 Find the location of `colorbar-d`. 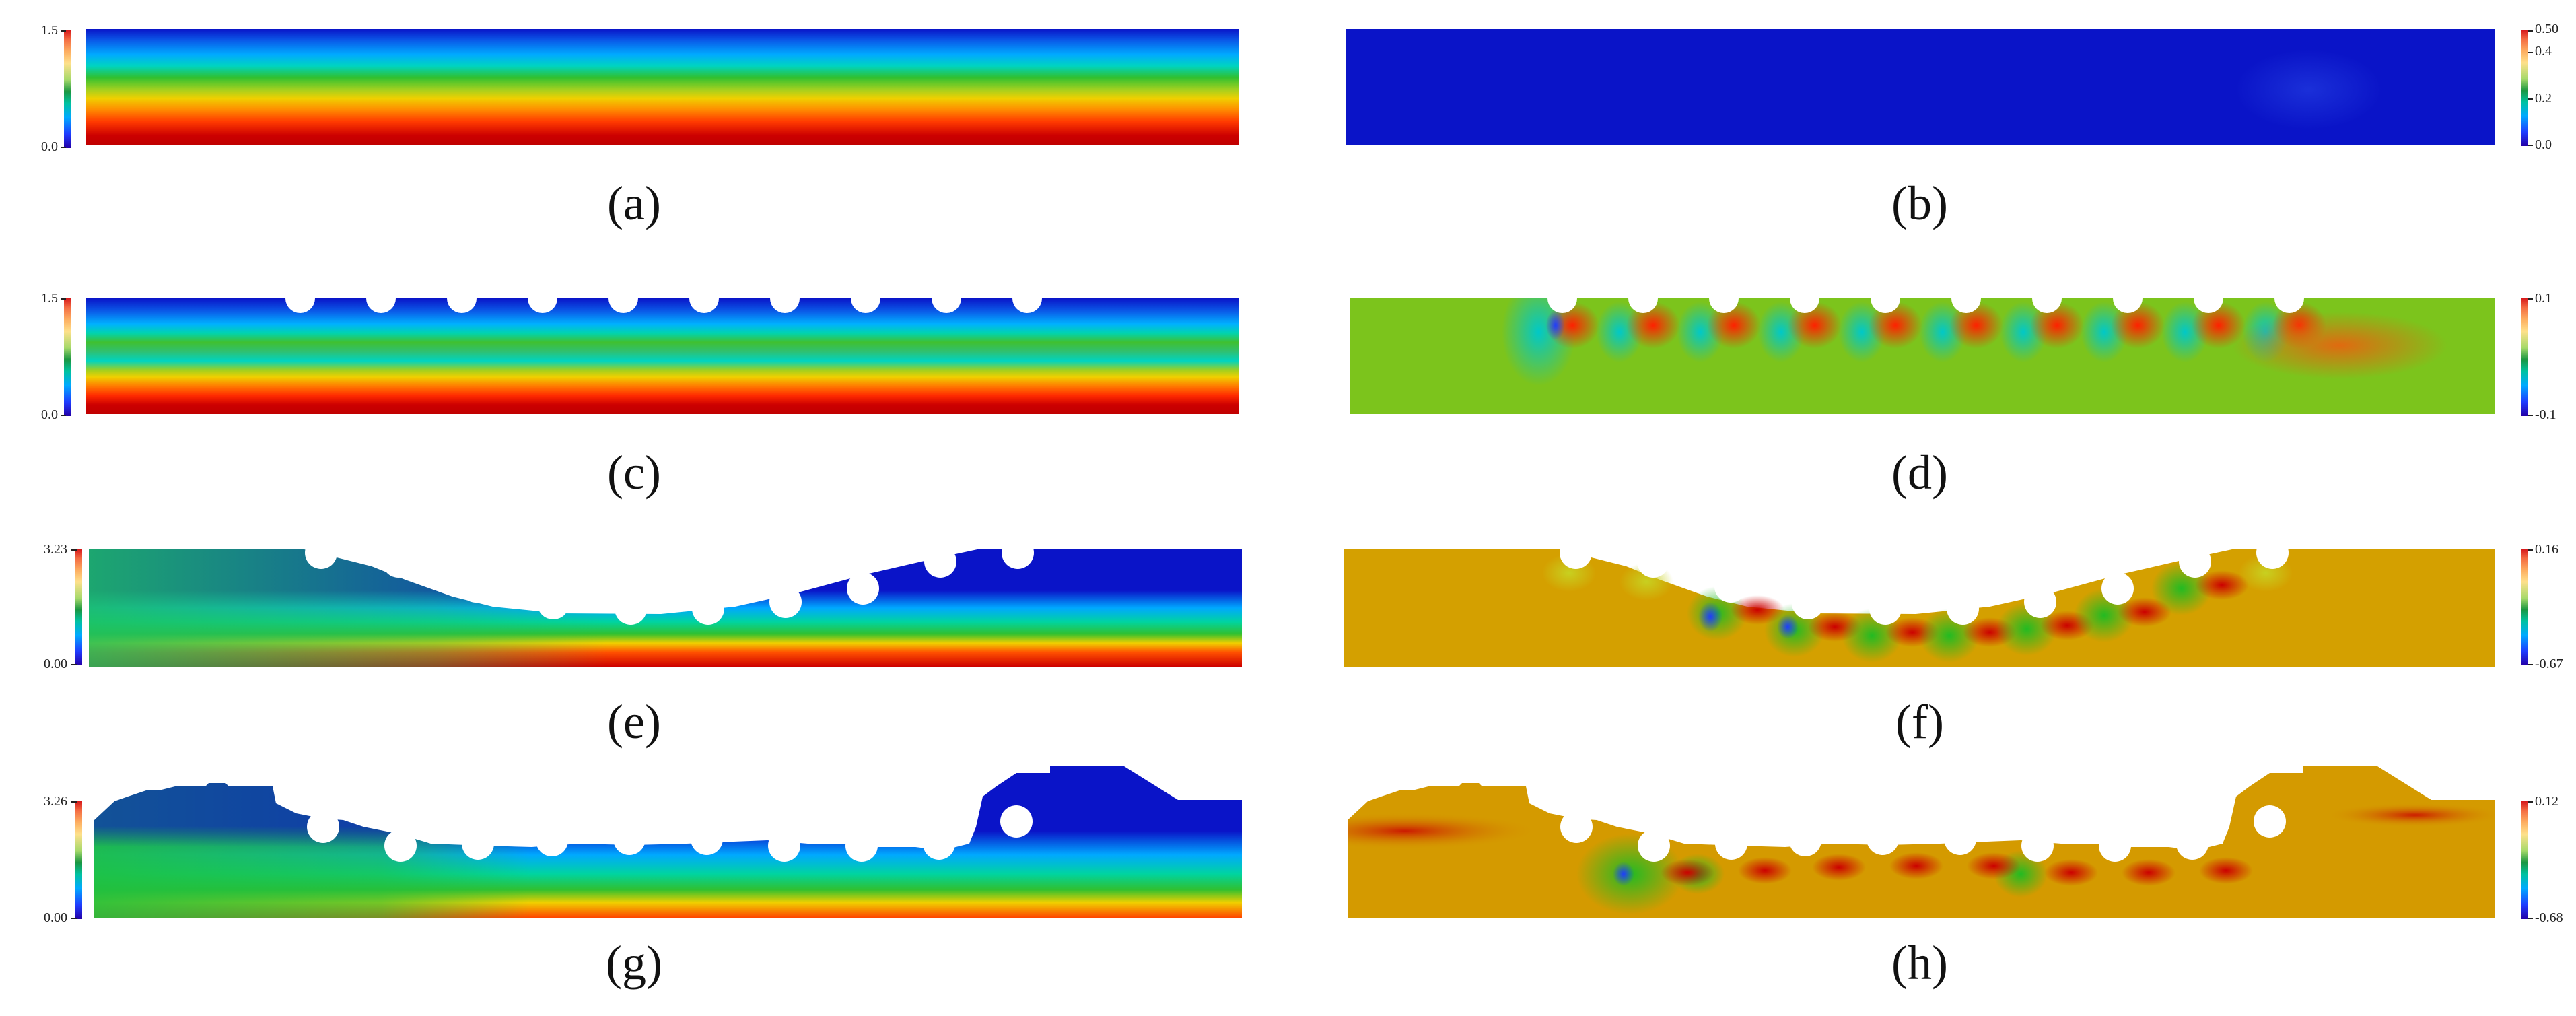

colorbar-d is located at coordinates (2524, 357).